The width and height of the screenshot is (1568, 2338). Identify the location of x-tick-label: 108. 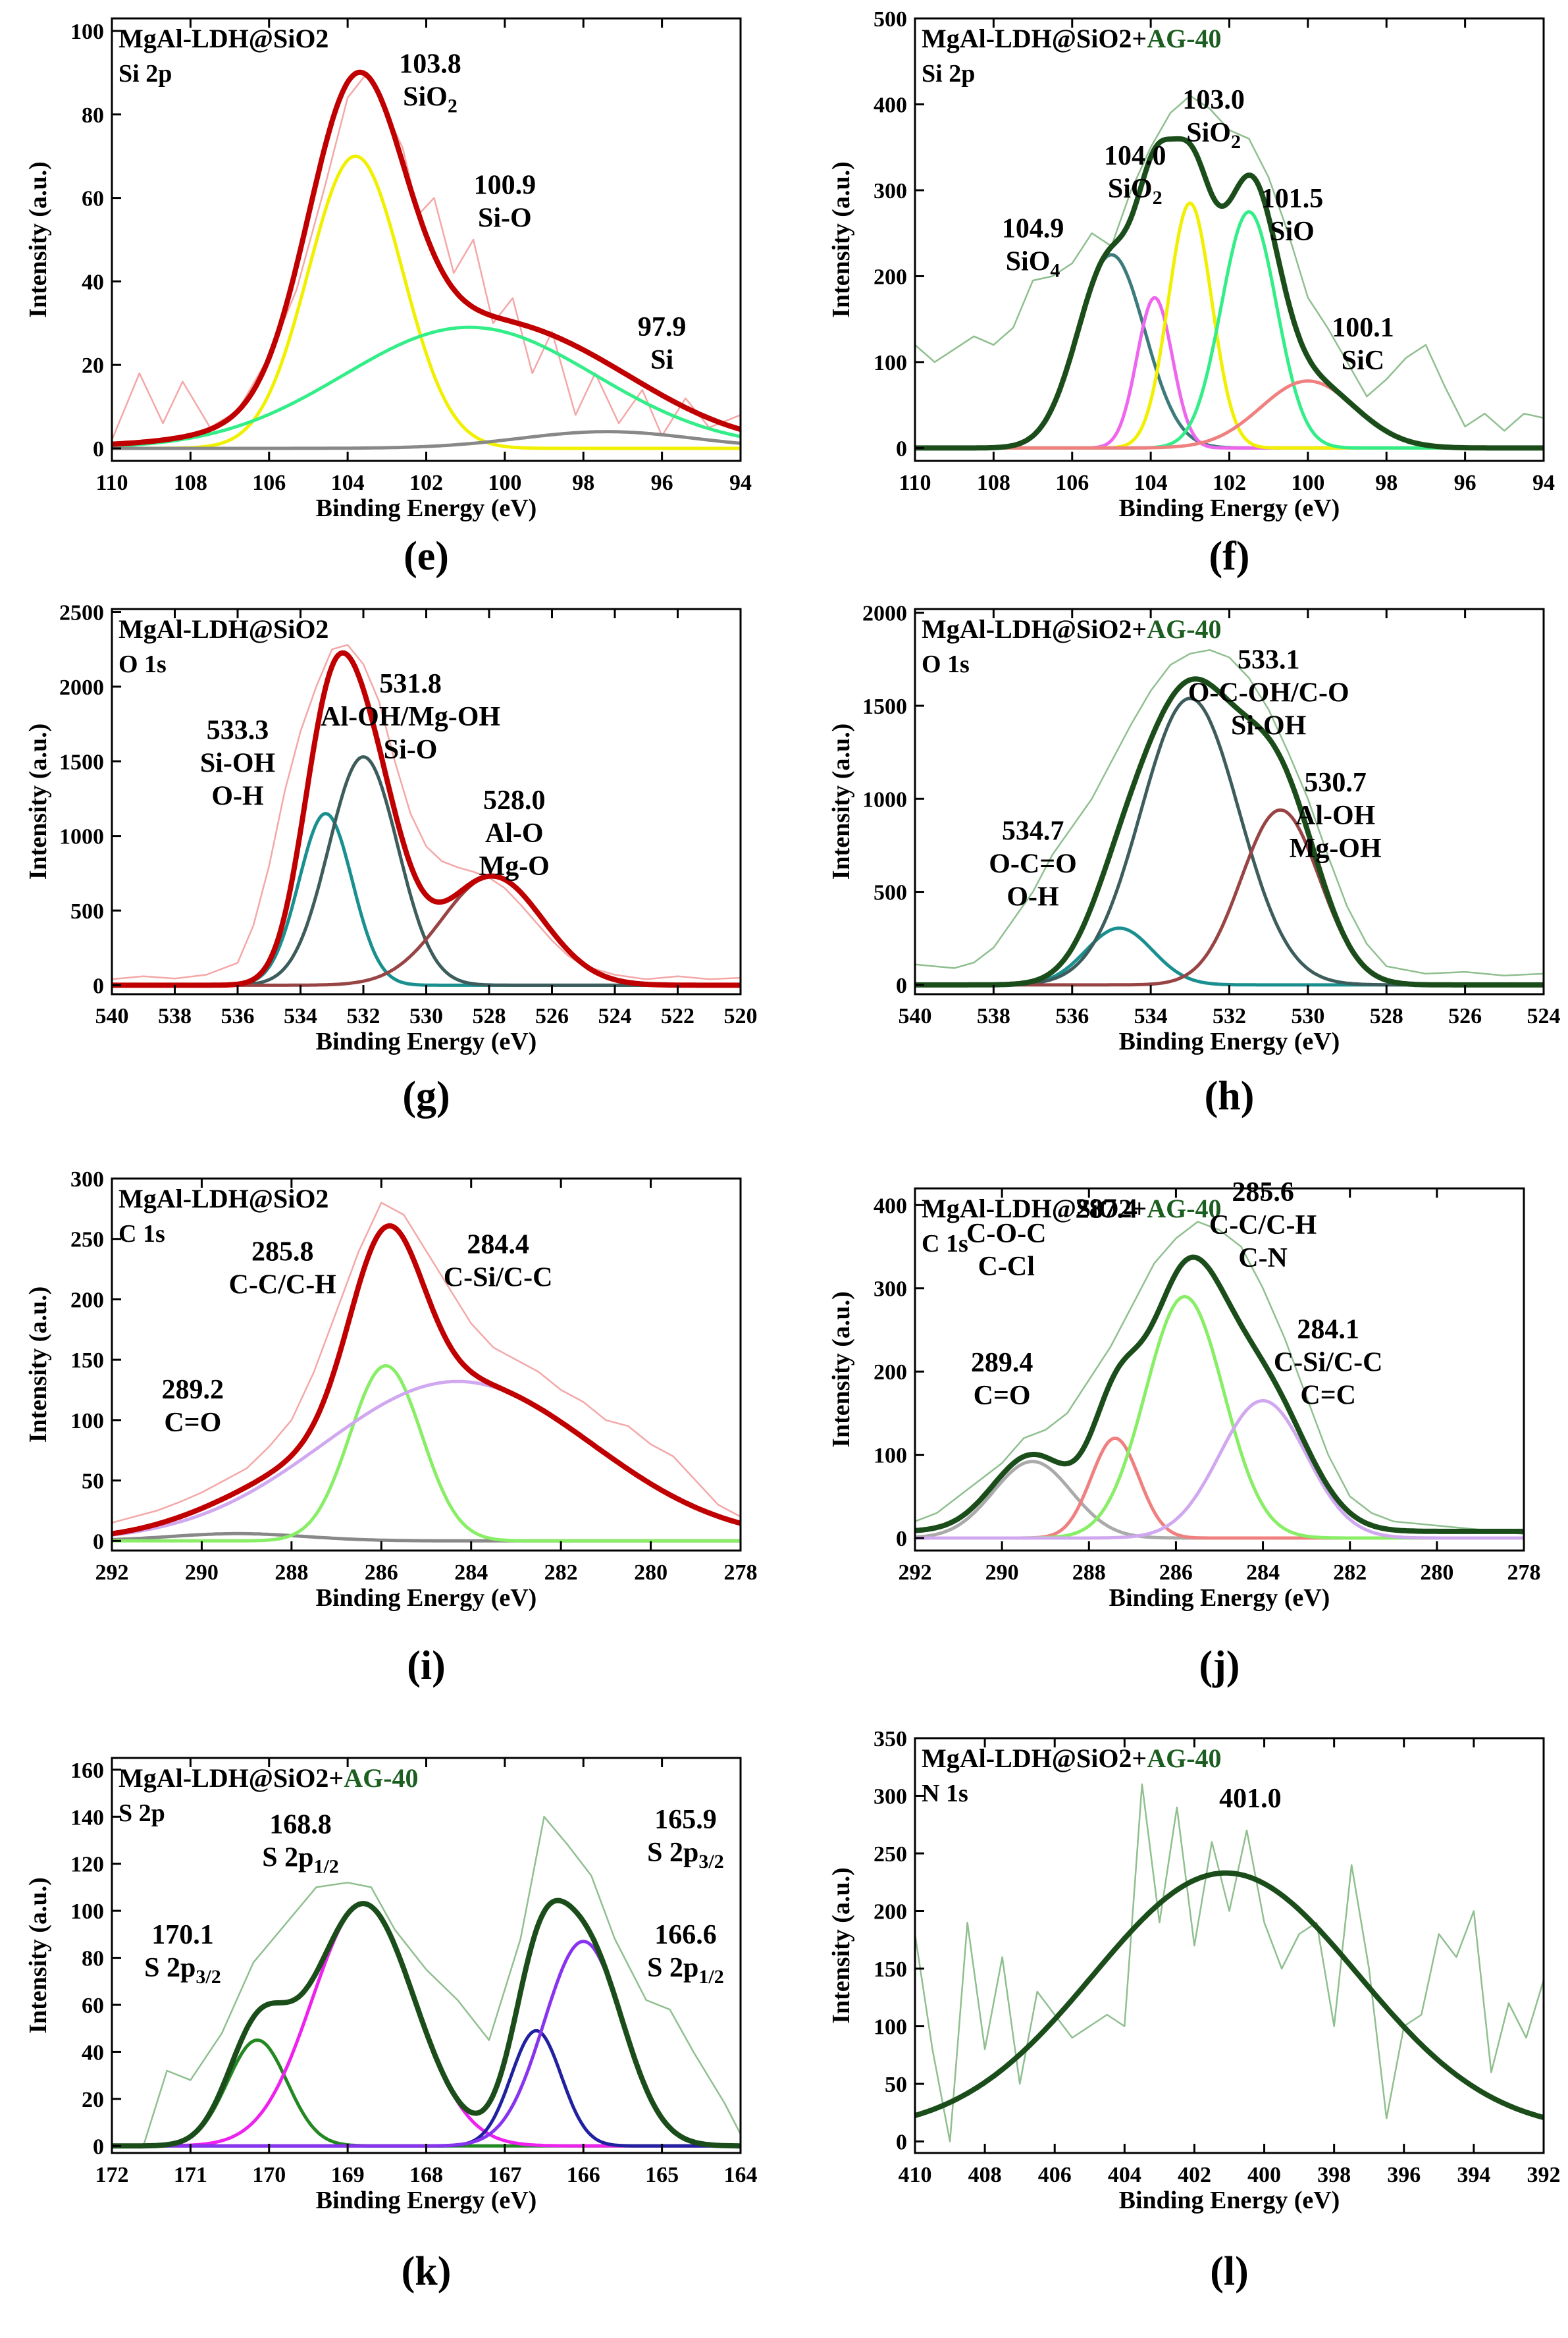
(191, 483).